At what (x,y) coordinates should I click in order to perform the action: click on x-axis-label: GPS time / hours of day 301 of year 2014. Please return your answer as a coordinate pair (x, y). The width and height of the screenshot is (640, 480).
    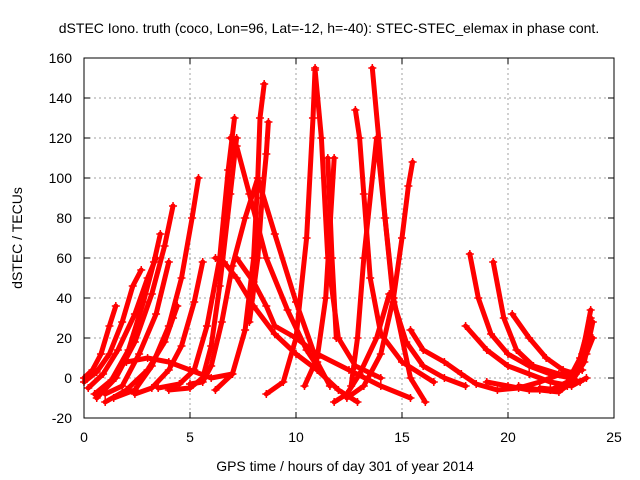
    Looking at the image, I should click on (345, 466).